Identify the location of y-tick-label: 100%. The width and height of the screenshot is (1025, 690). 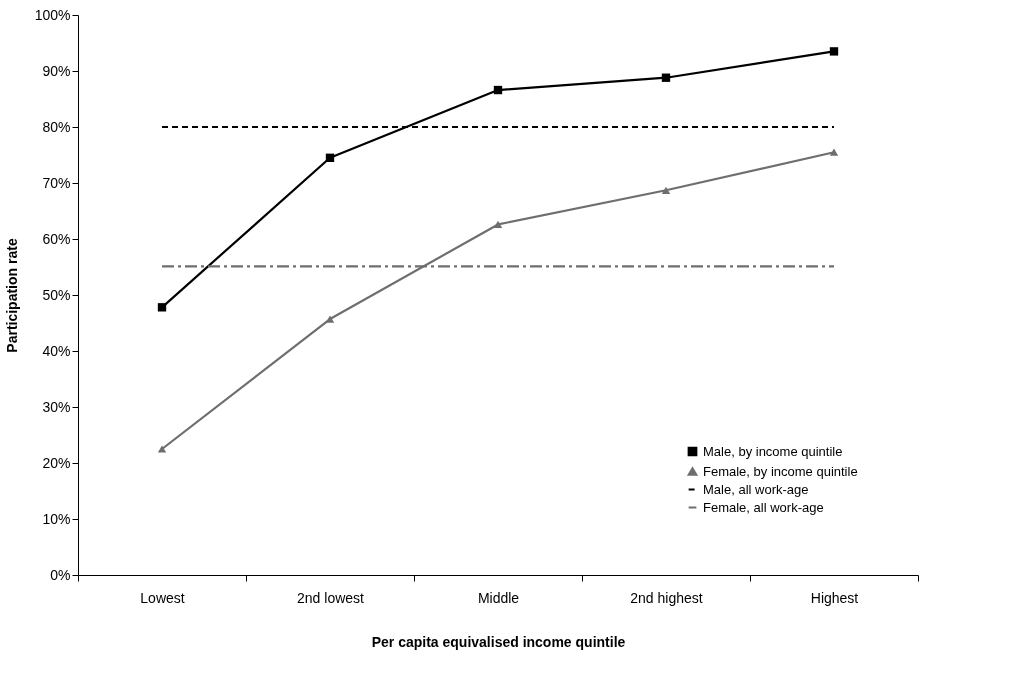
(52, 14).